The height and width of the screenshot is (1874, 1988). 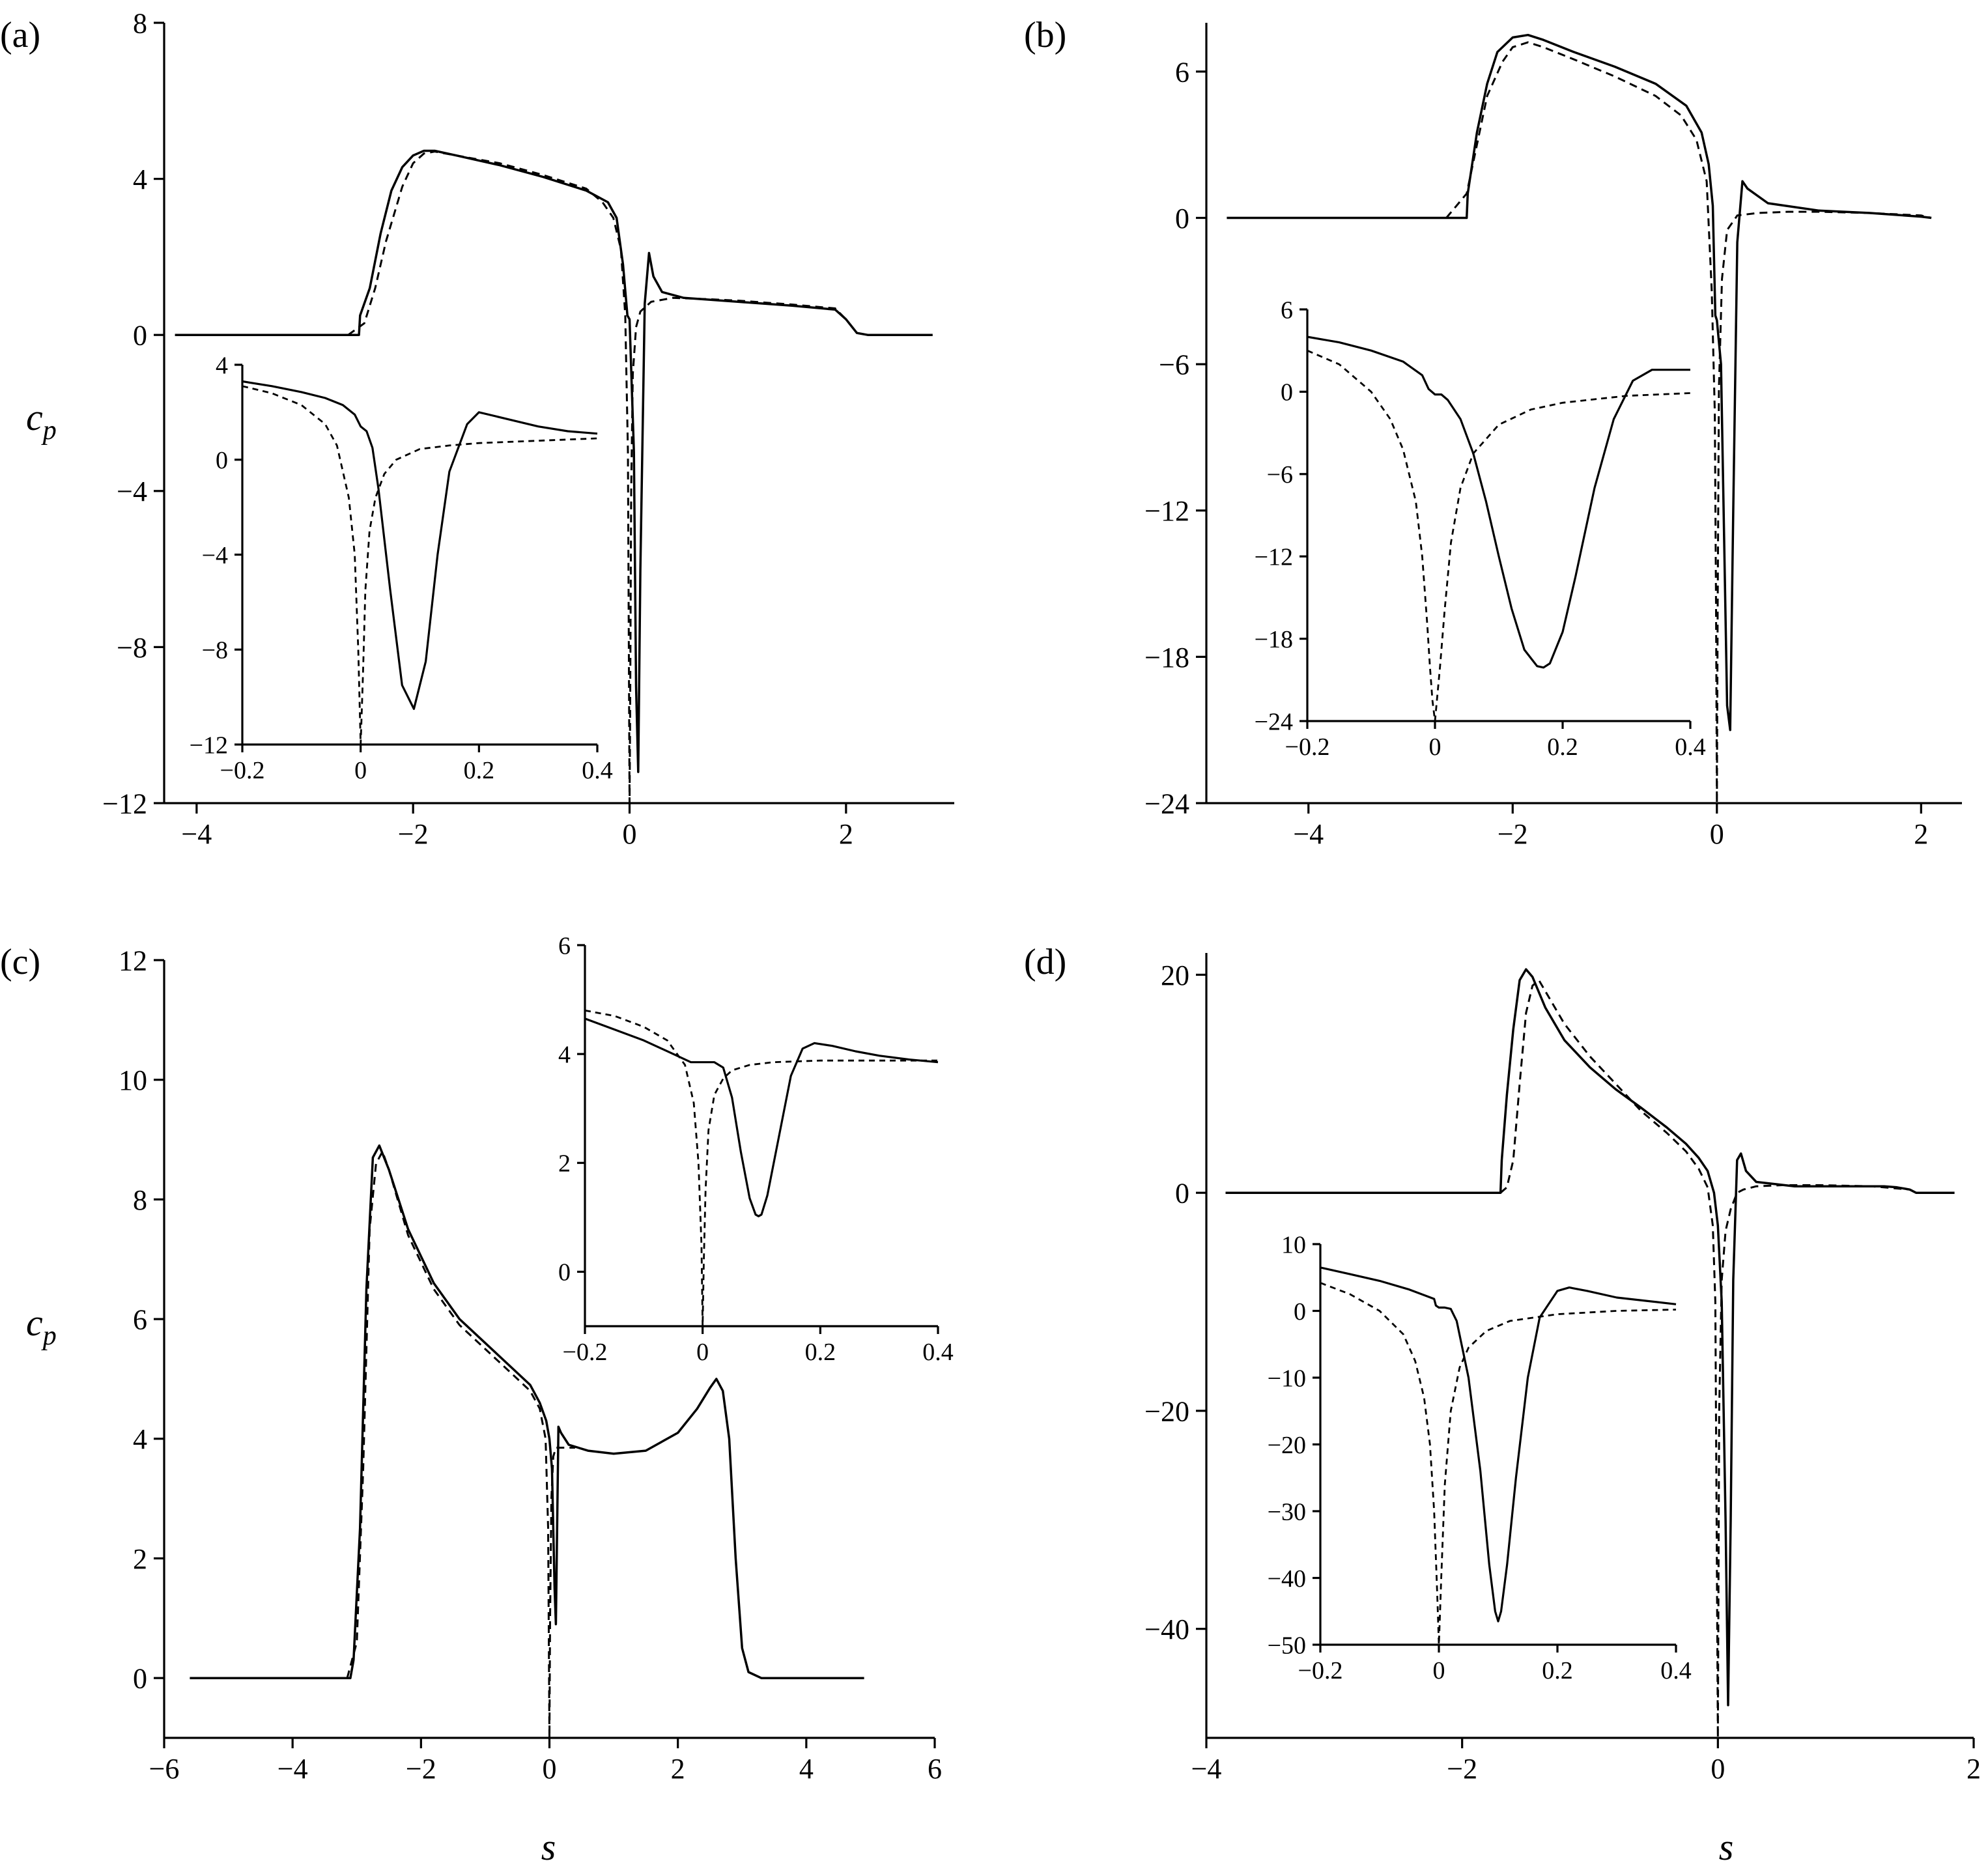 I want to click on panel-c-main-series-solid-line, so click(x=527, y=1411).